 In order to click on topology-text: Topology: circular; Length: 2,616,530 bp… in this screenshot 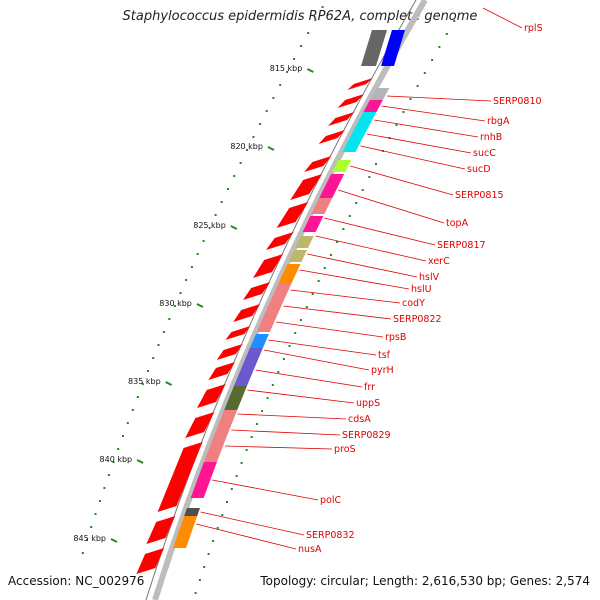, I will do `click(425, 581)`.